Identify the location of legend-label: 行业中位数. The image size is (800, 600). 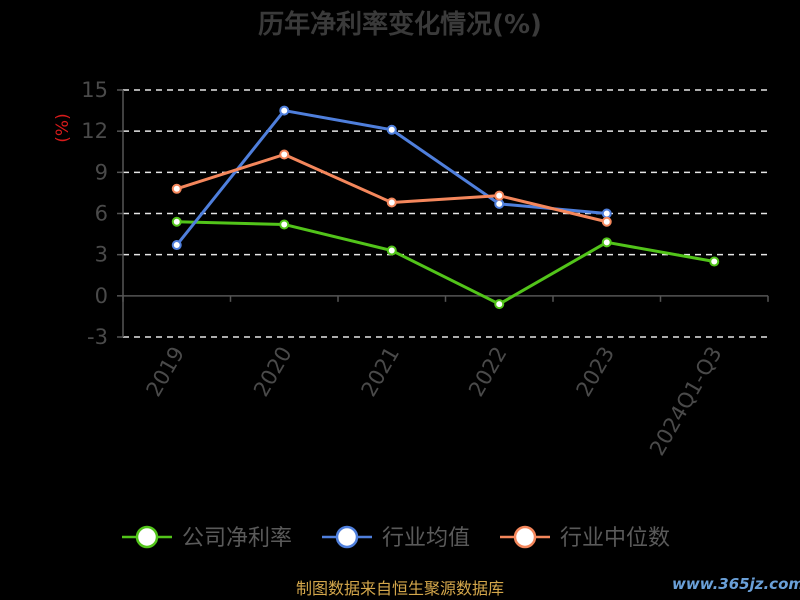
(615, 538).